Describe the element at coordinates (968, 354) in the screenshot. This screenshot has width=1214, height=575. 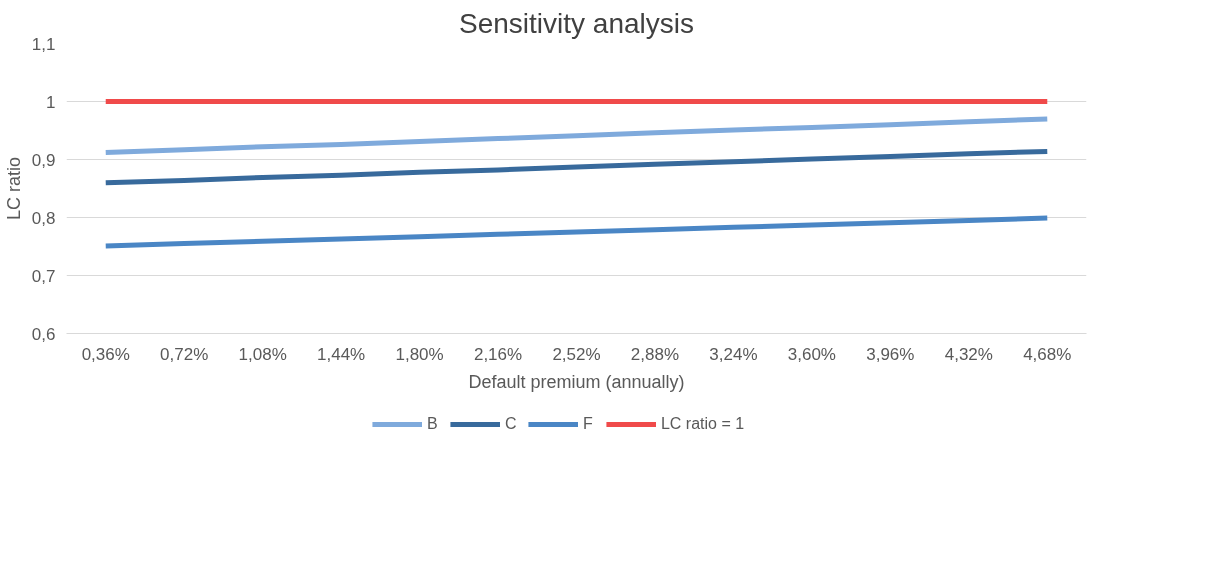
I see `x-tick-label: 4,32%` at that location.